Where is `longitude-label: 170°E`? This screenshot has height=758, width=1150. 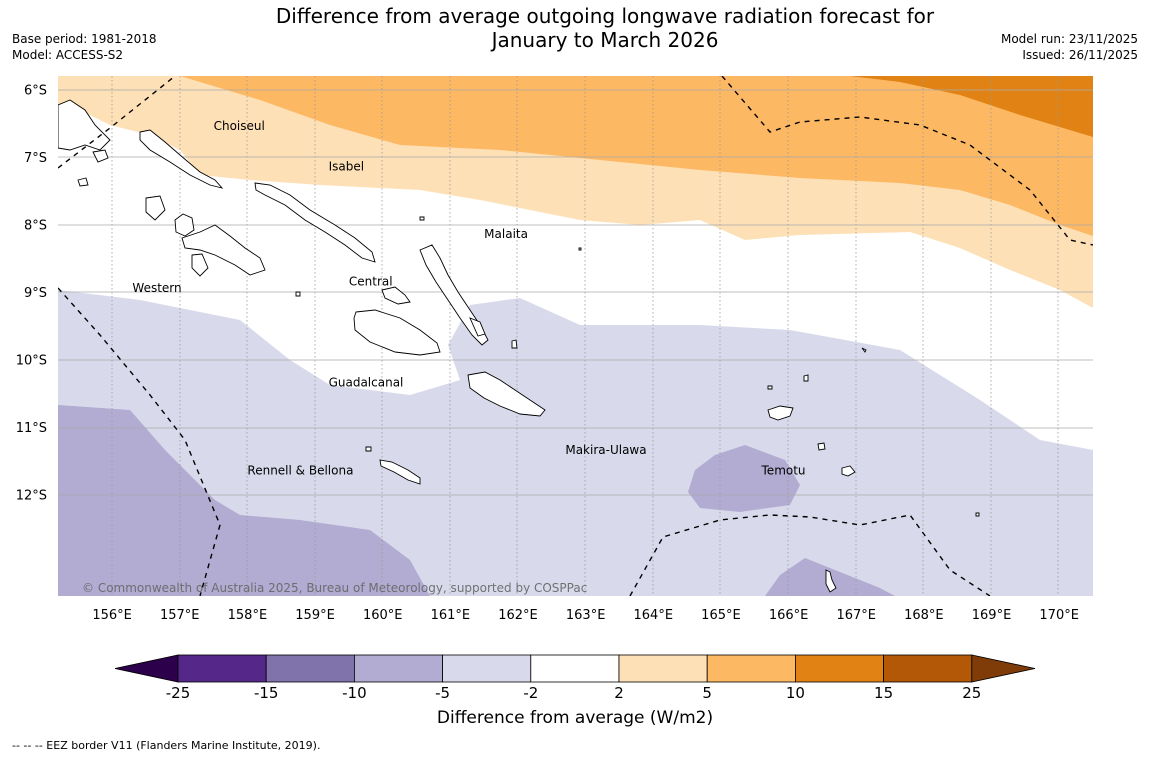
longitude-label: 170°E is located at coordinates (1059, 615).